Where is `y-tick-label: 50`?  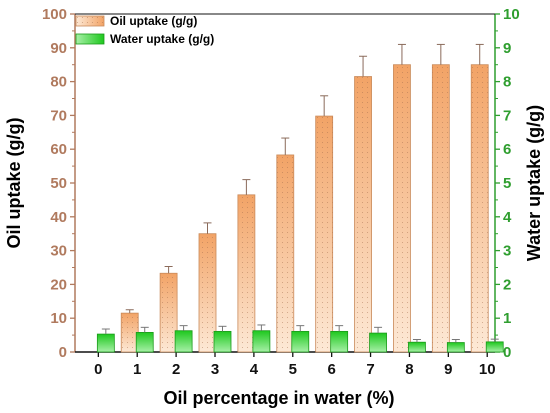
y-tick-label: 50 is located at coordinates (58, 183).